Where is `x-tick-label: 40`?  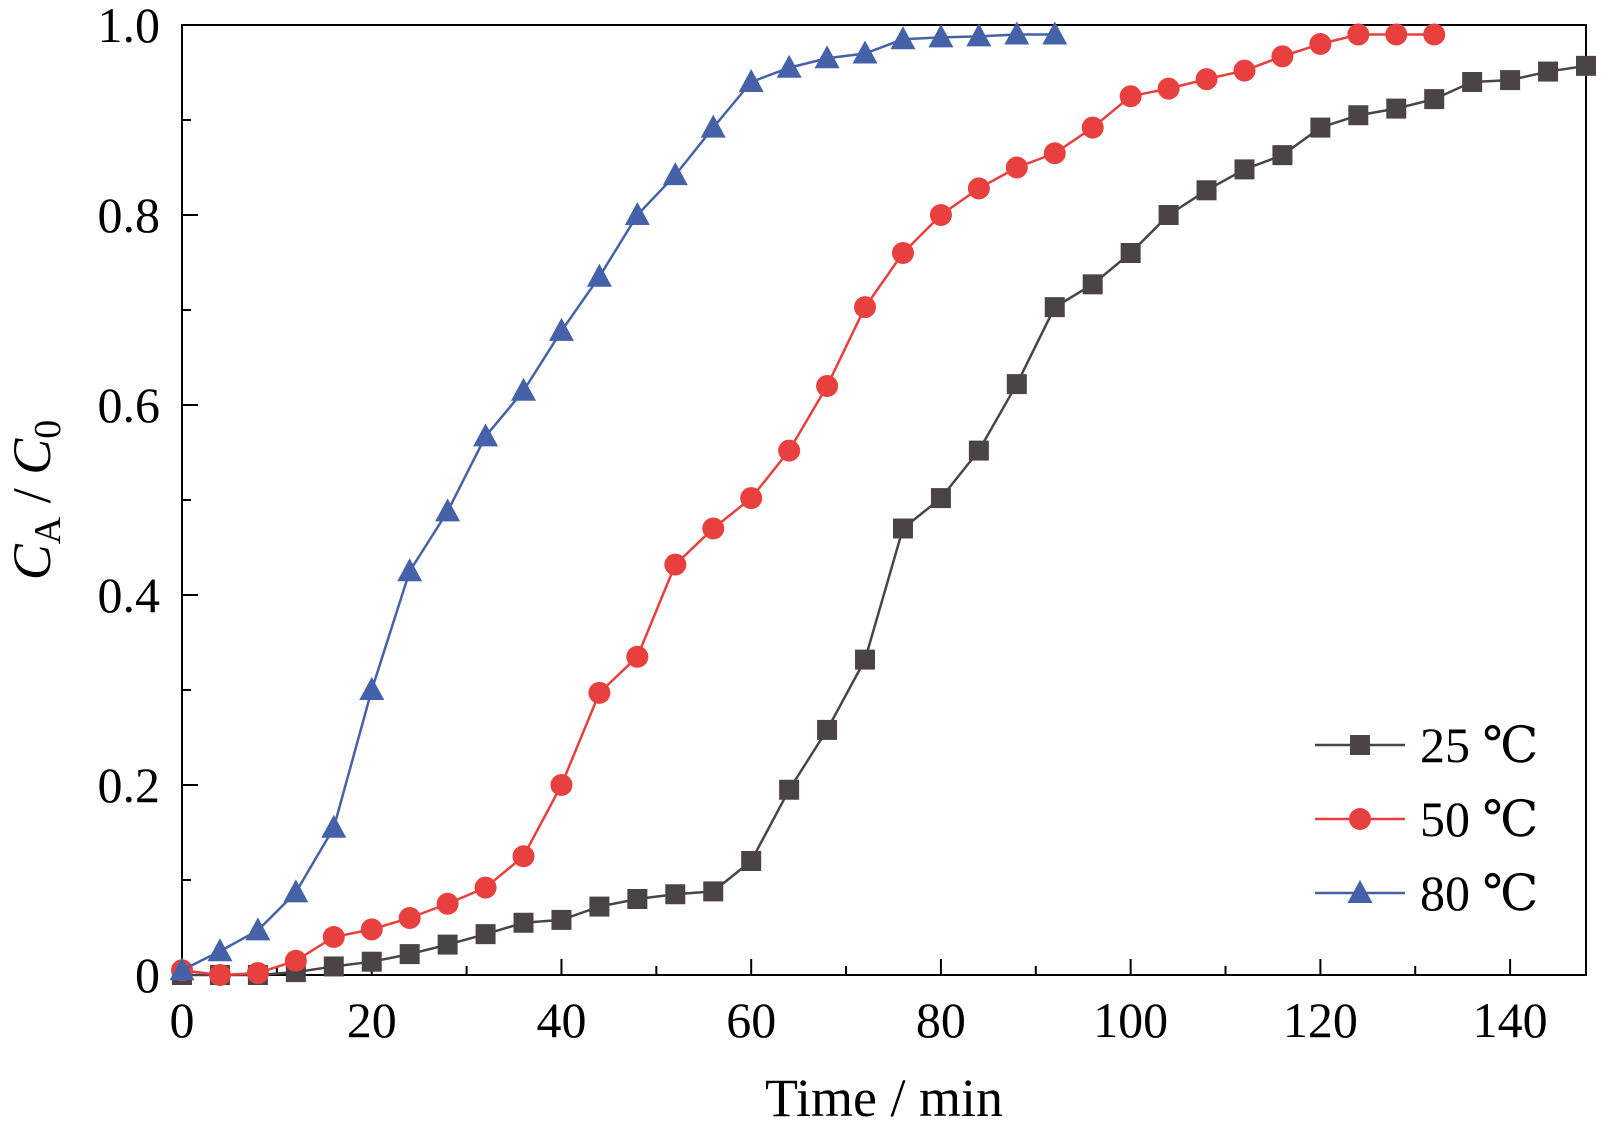 x-tick-label: 40 is located at coordinates (561, 1020).